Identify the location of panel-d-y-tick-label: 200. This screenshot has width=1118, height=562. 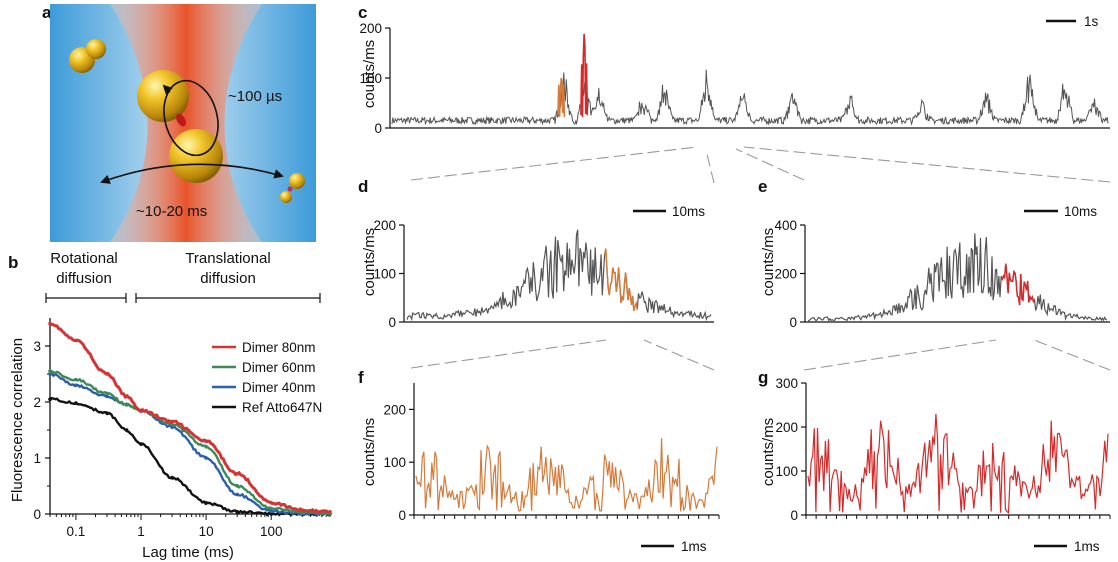
(384, 225).